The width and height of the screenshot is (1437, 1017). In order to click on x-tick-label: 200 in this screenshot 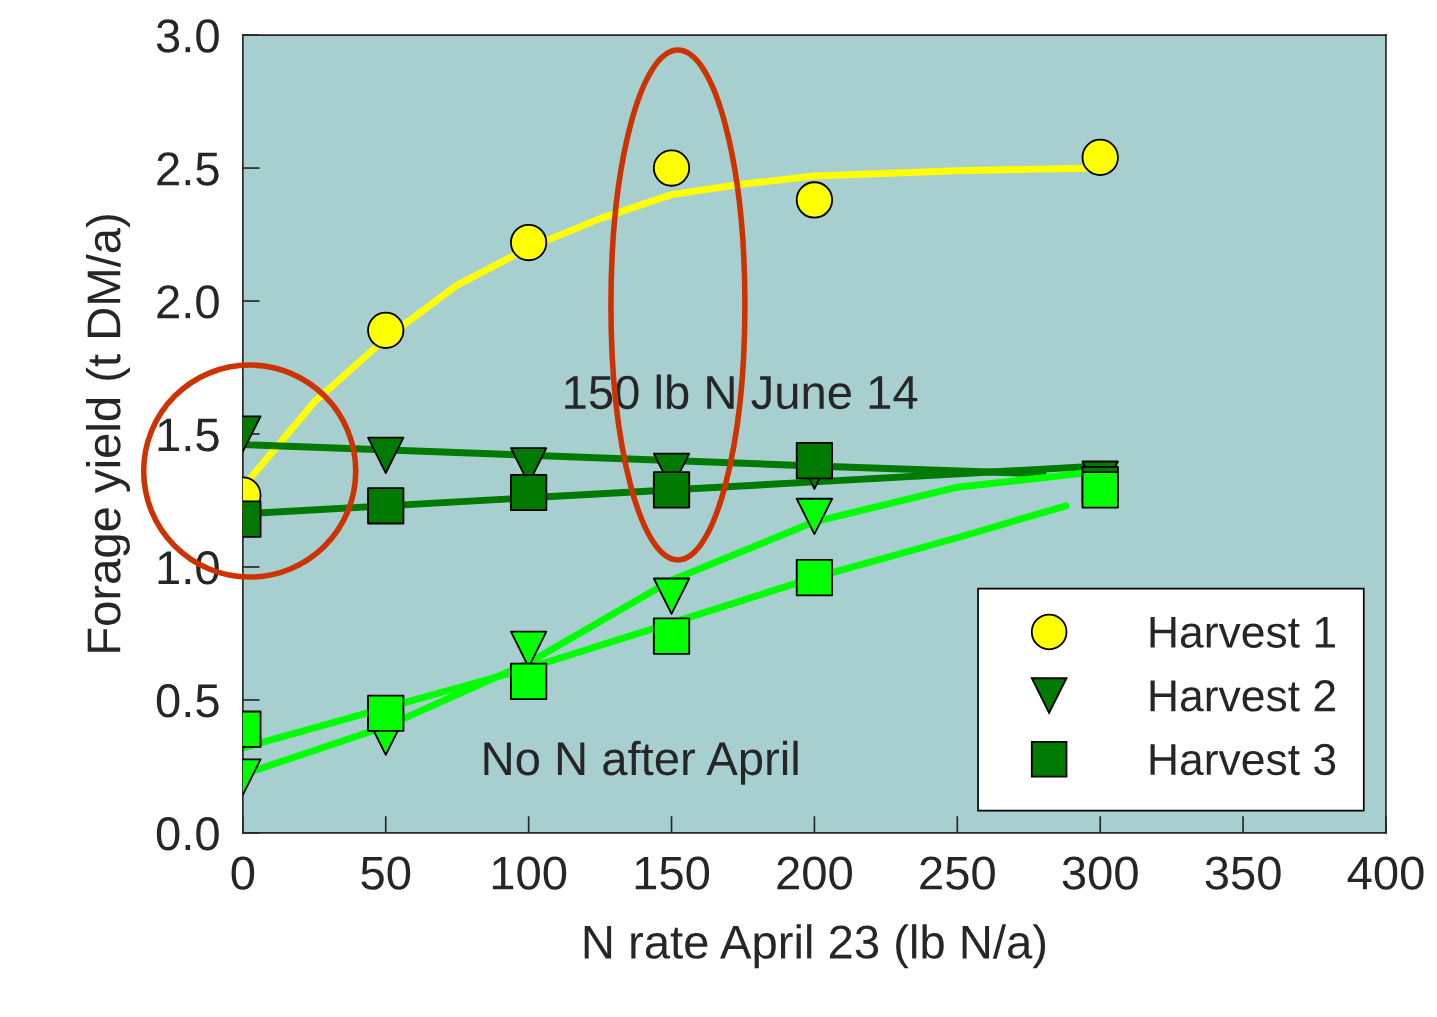, I will do `click(814, 873)`.